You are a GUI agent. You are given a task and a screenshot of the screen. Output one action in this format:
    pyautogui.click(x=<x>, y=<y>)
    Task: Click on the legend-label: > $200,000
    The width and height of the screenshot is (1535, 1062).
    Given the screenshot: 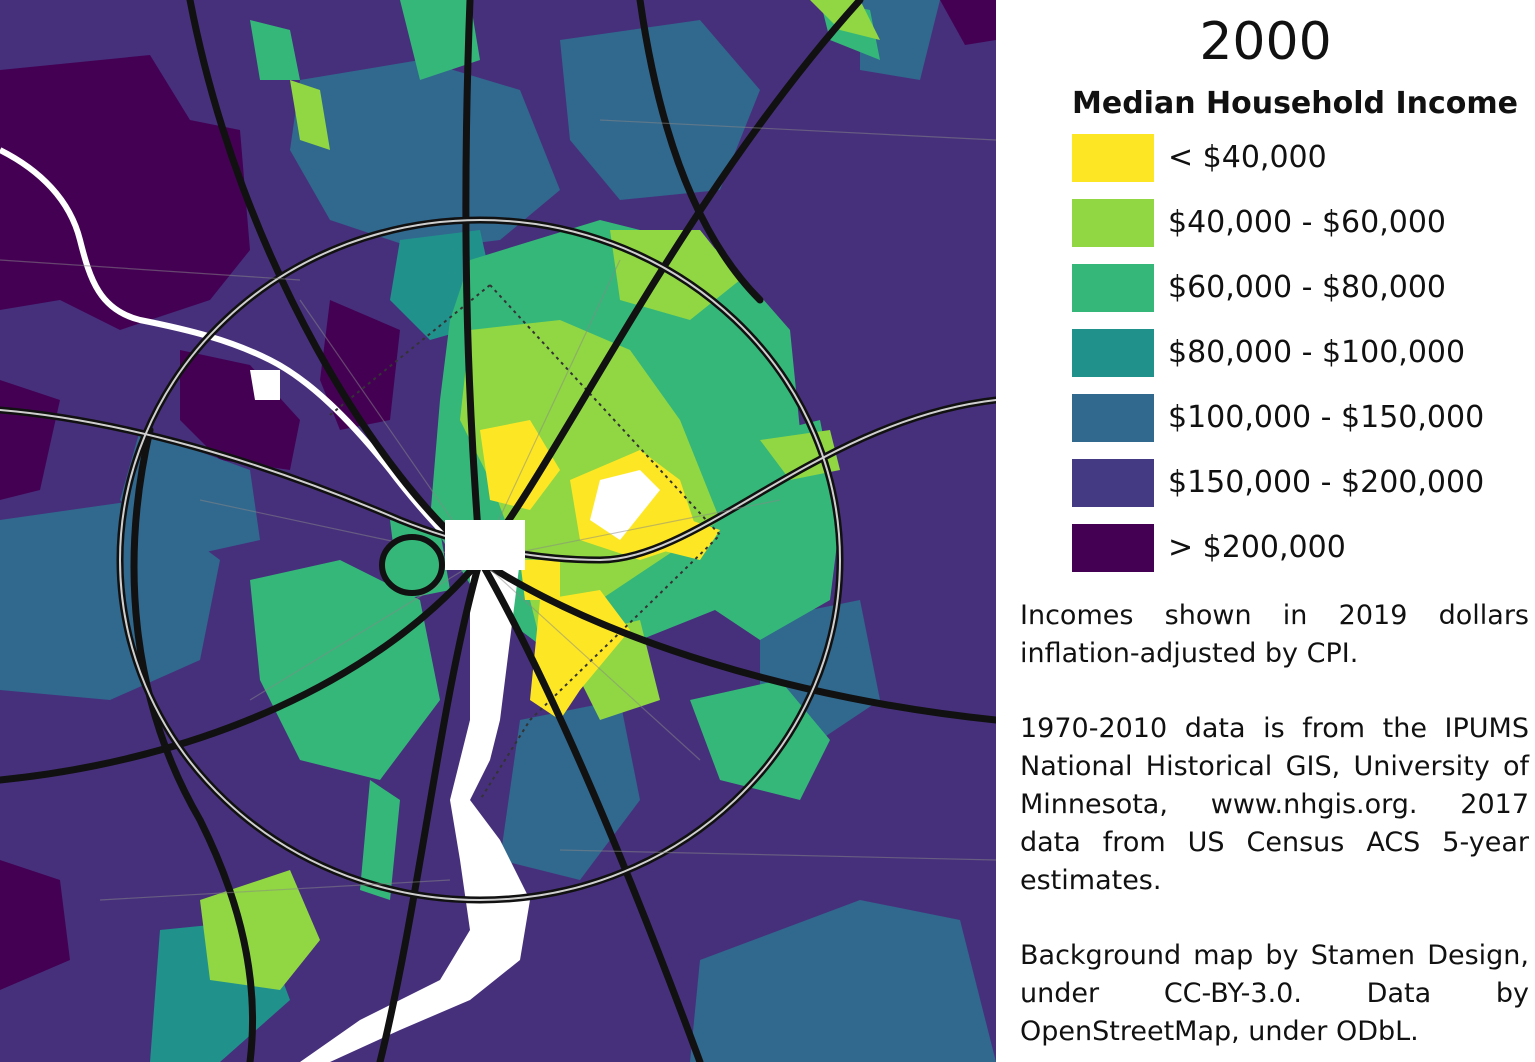 What is the action you would take?
    pyautogui.click(x=1257, y=547)
    